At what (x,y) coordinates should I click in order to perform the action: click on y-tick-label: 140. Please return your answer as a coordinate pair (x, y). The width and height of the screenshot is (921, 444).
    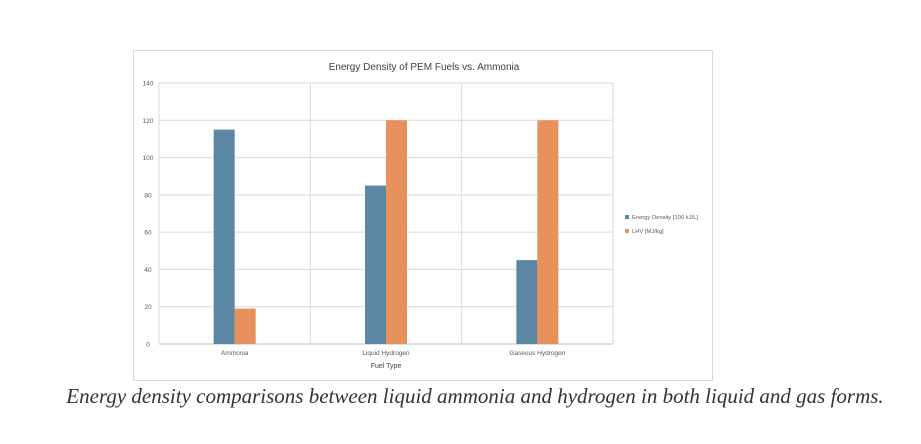
    Looking at the image, I should click on (148, 84).